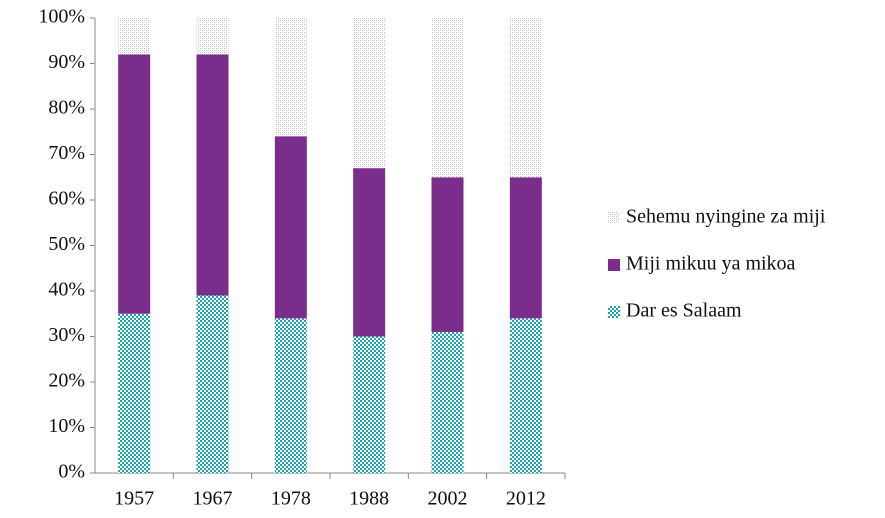 The width and height of the screenshot is (885, 518). What do you see at coordinates (213, 499) in the screenshot?
I see `x-tick-label: 1967` at bounding box center [213, 499].